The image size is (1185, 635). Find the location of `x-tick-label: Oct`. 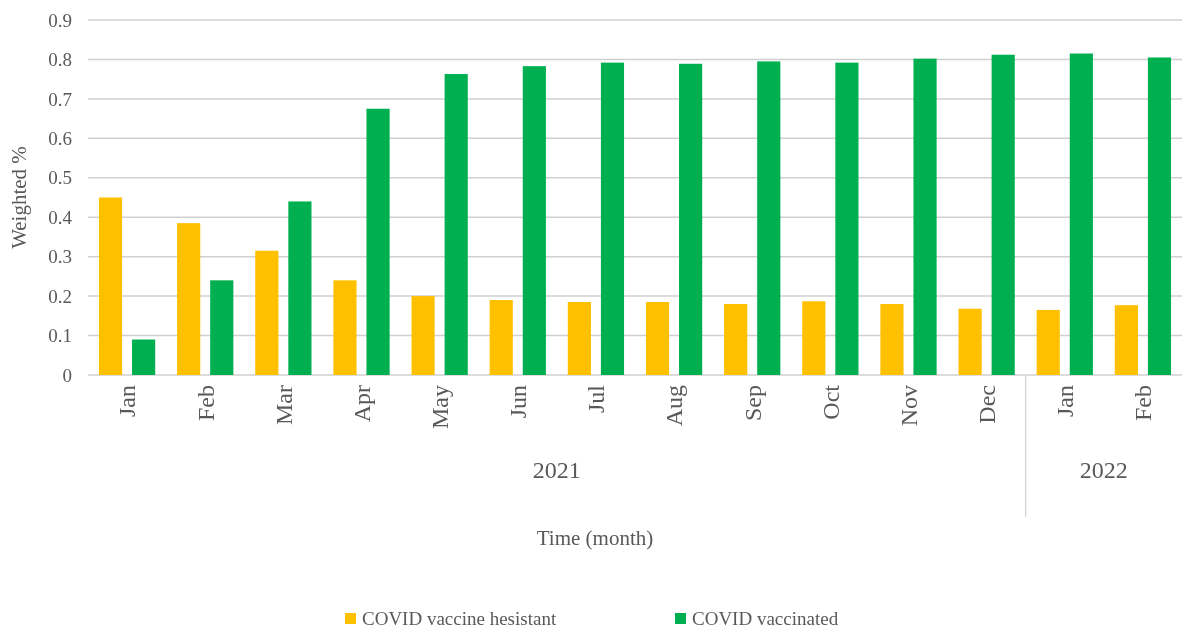

x-tick-label: Oct is located at coordinates (830, 402).